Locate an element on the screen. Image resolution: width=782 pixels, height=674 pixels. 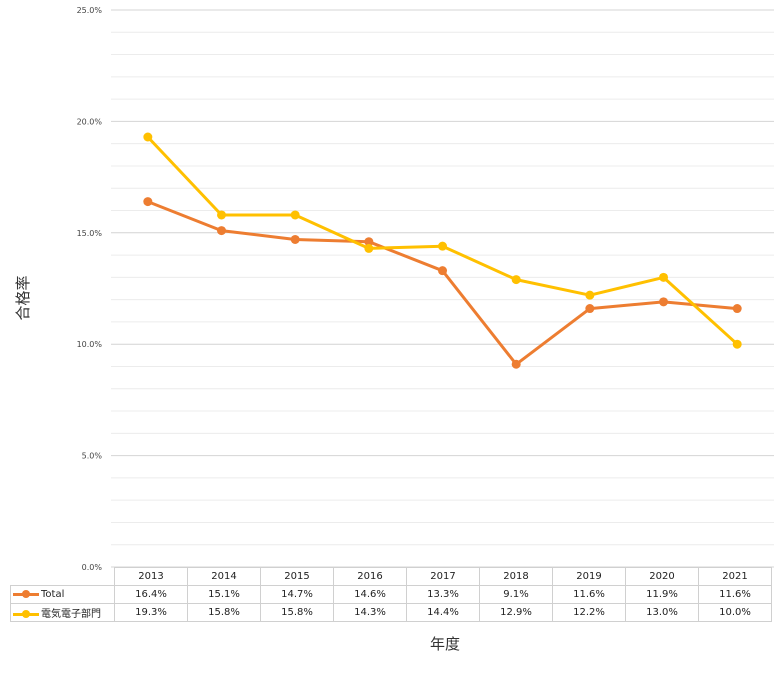
data-label: 14.4% is located at coordinates (443, 612).